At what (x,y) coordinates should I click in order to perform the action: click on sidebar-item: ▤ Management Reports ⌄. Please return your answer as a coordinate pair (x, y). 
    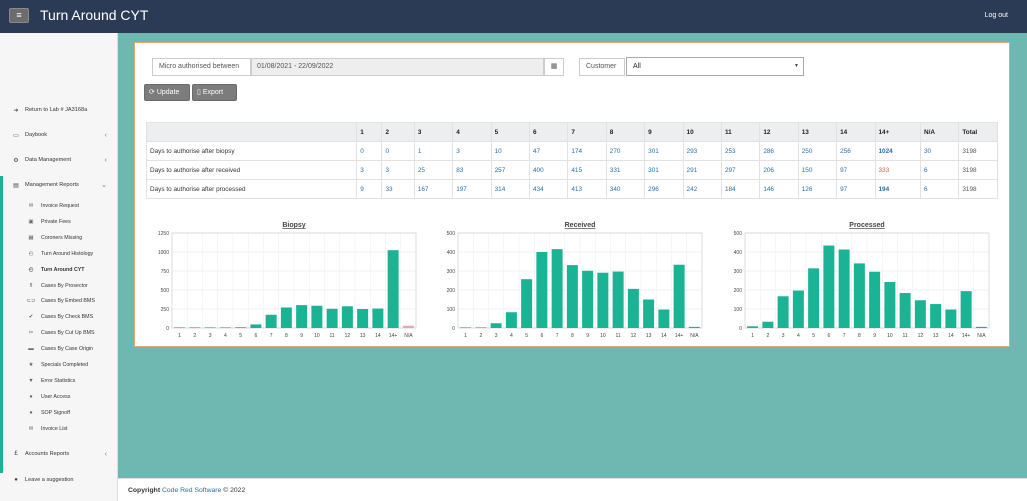
    Looking at the image, I should click on (58, 185).